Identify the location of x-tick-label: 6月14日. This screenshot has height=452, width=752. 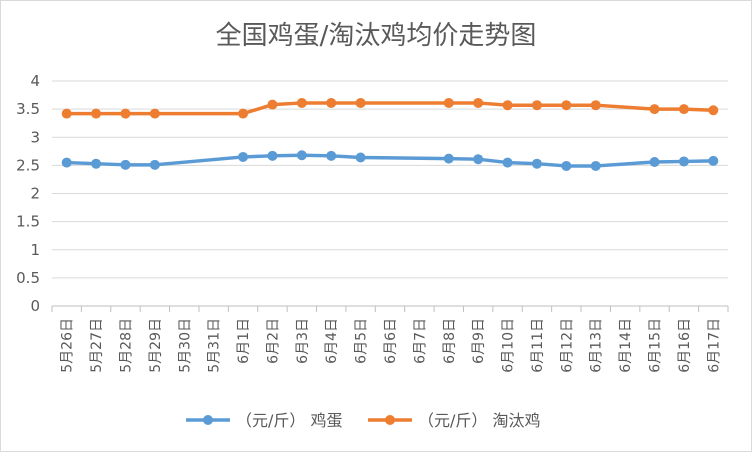
(626, 345).